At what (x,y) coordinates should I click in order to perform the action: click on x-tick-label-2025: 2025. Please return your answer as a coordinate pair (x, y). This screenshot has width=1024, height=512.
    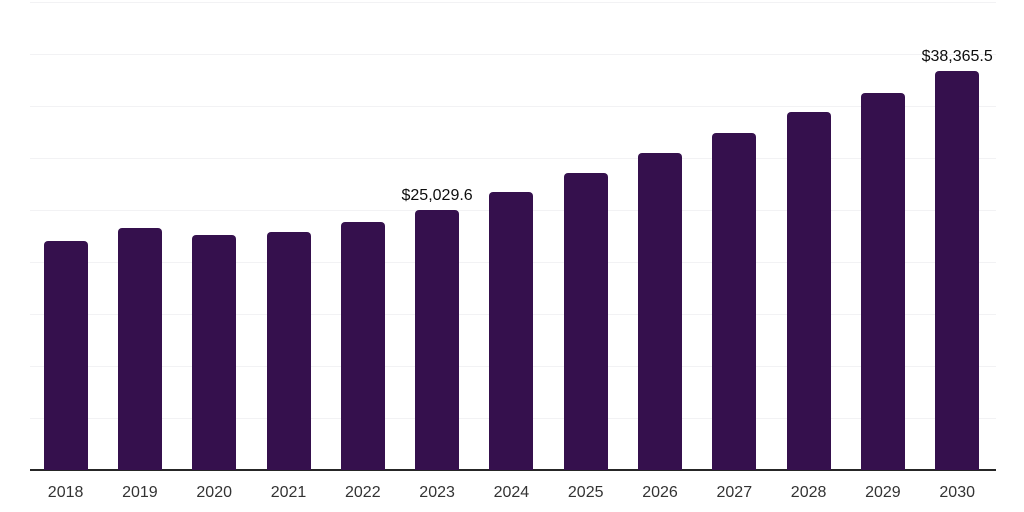
    Looking at the image, I should click on (585, 492).